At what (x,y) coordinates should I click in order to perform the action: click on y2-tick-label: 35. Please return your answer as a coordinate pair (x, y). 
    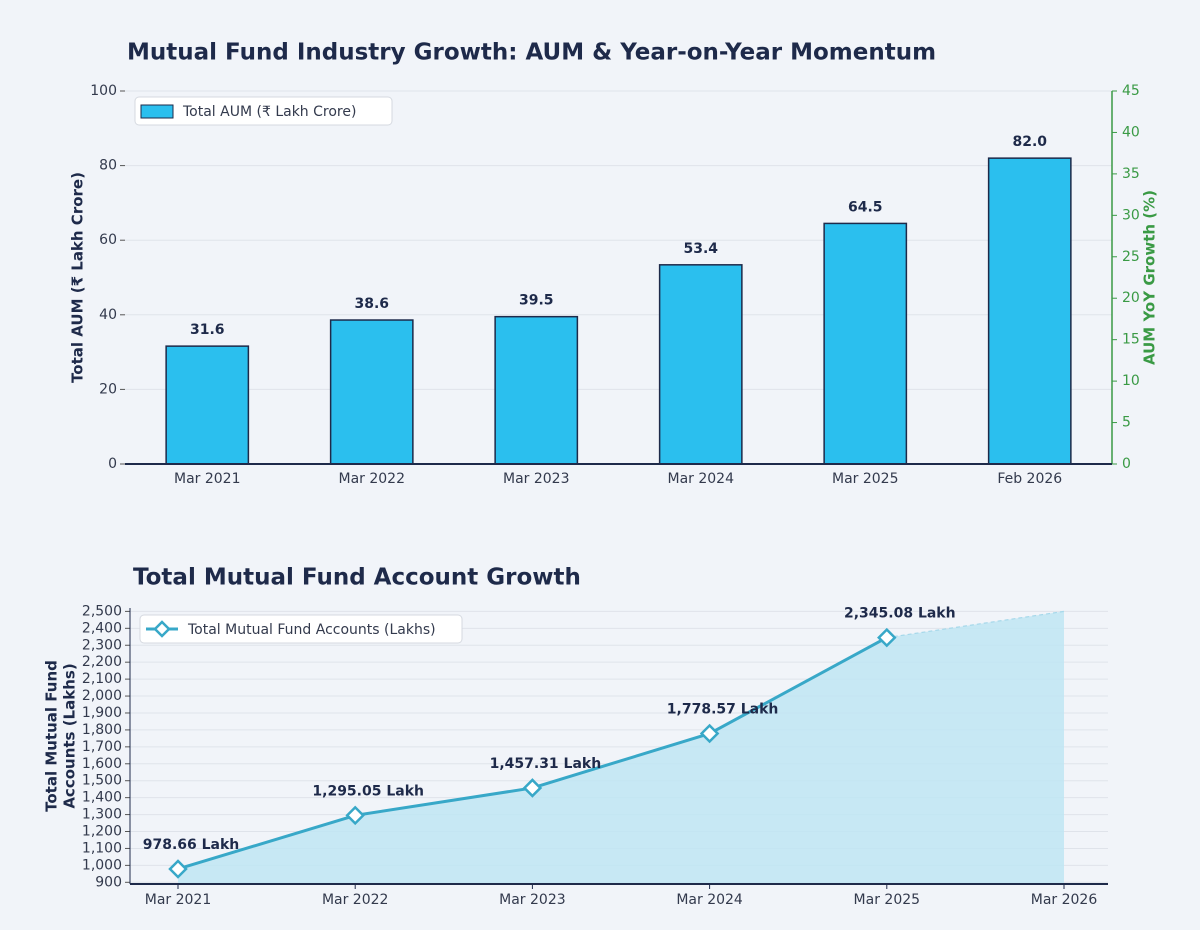
    Looking at the image, I should click on (1131, 174).